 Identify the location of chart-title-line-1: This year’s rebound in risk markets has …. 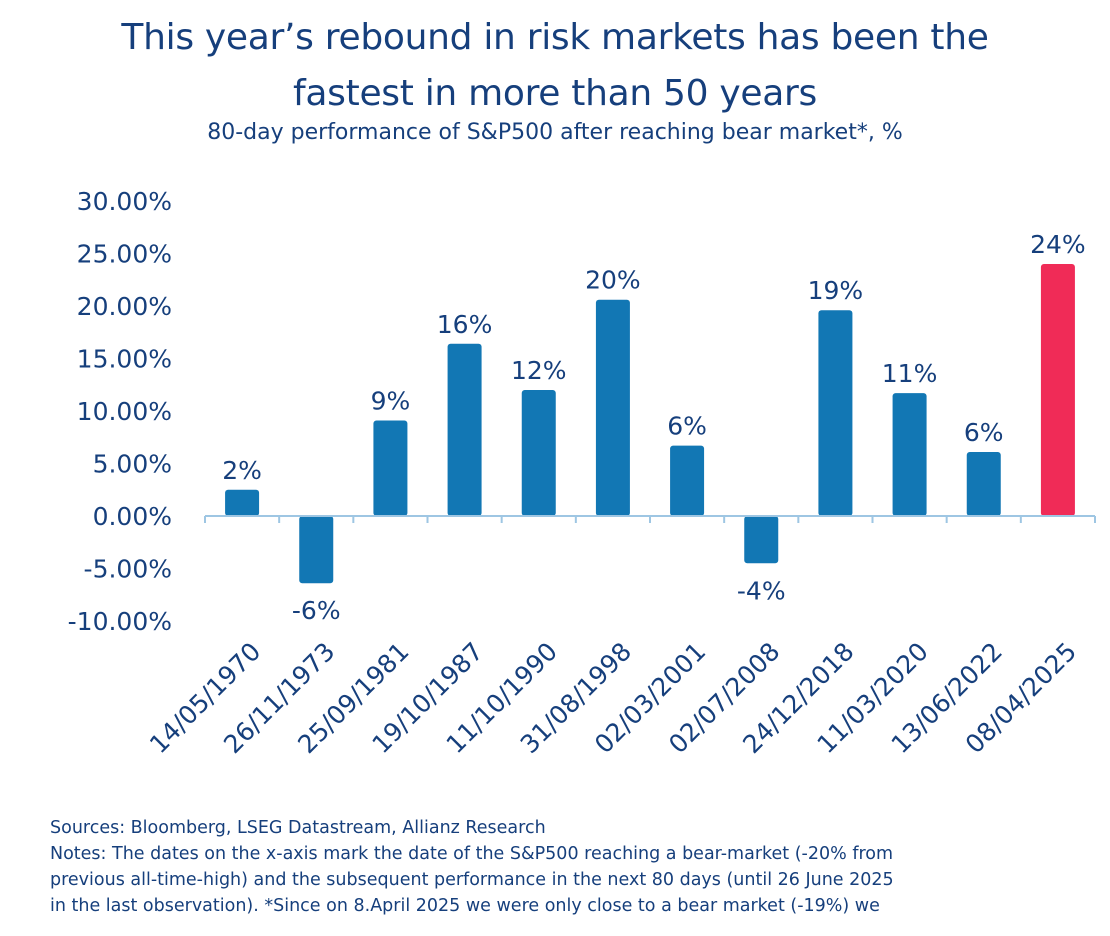
(555, 37).